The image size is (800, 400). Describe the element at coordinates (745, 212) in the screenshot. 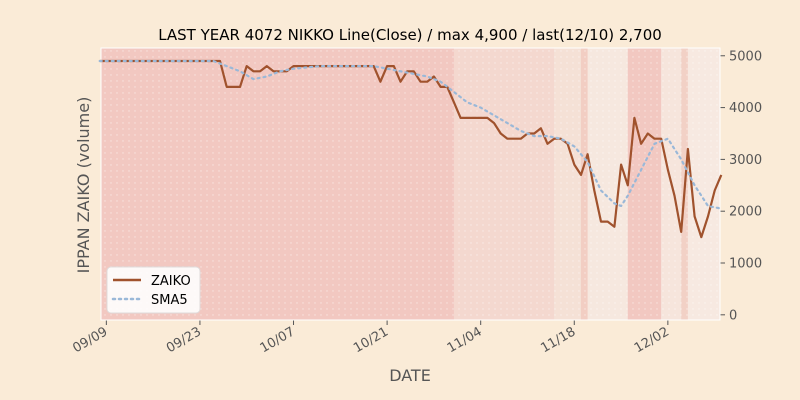

I see `y-tick-label: 2000` at that location.